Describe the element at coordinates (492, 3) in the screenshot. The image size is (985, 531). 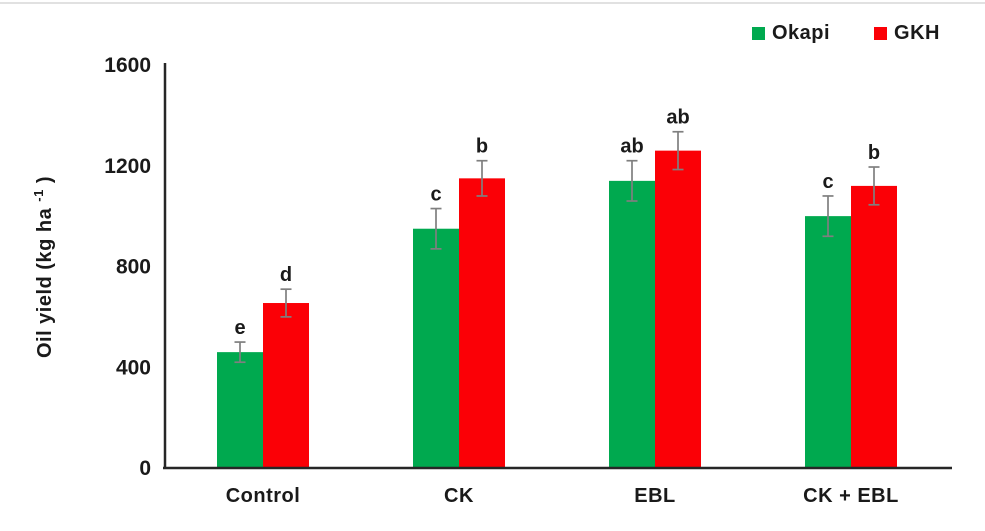
I see `figure-top-border` at that location.